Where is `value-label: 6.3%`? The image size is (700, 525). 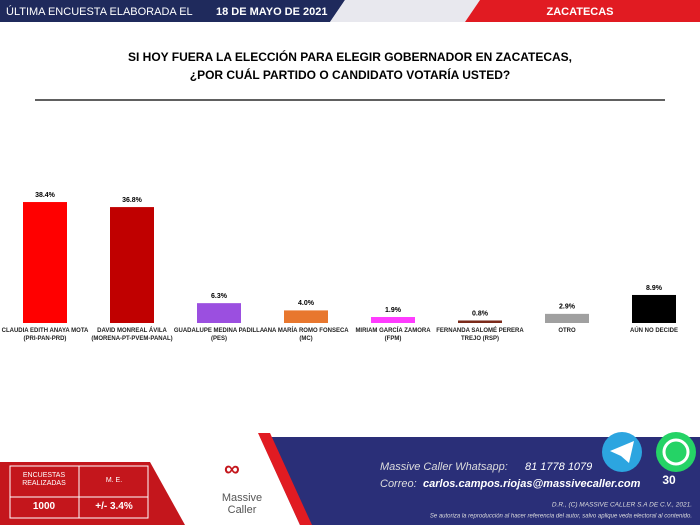 value-label: 6.3% is located at coordinates (219, 296).